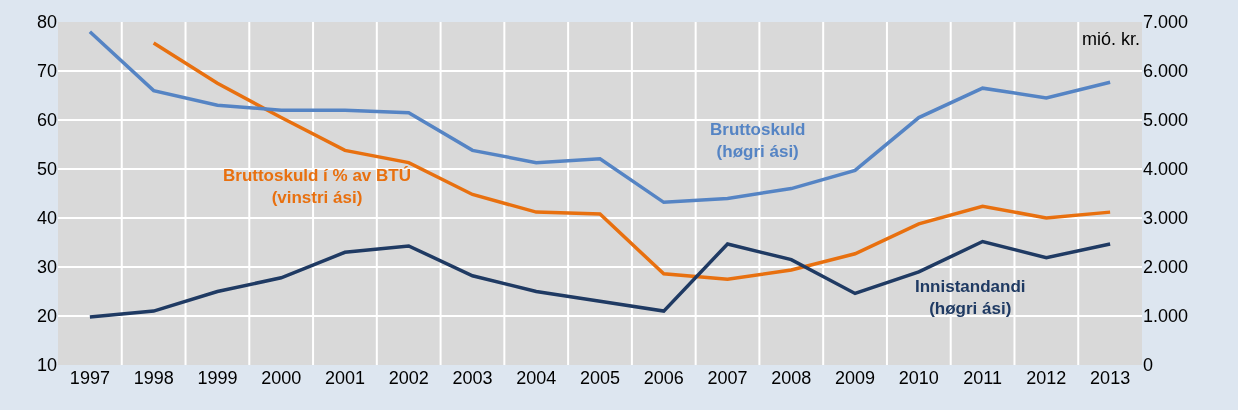  I want to click on y-tick-label: 50, so click(46, 169).